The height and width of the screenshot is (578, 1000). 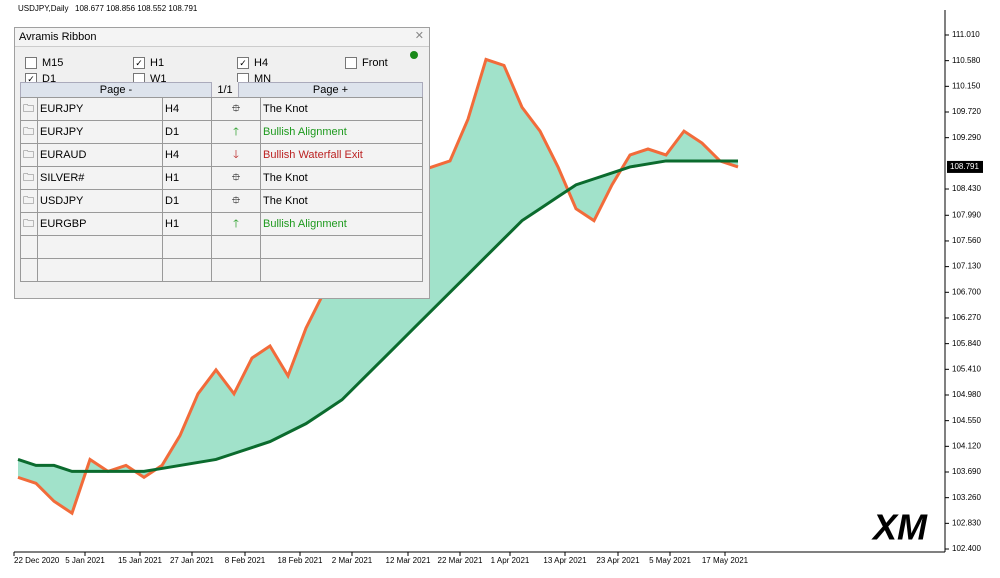 What do you see at coordinates (136, 8) in the screenshot?
I see `ohlc: 108.677 108.856 108.552 108.791` at bounding box center [136, 8].